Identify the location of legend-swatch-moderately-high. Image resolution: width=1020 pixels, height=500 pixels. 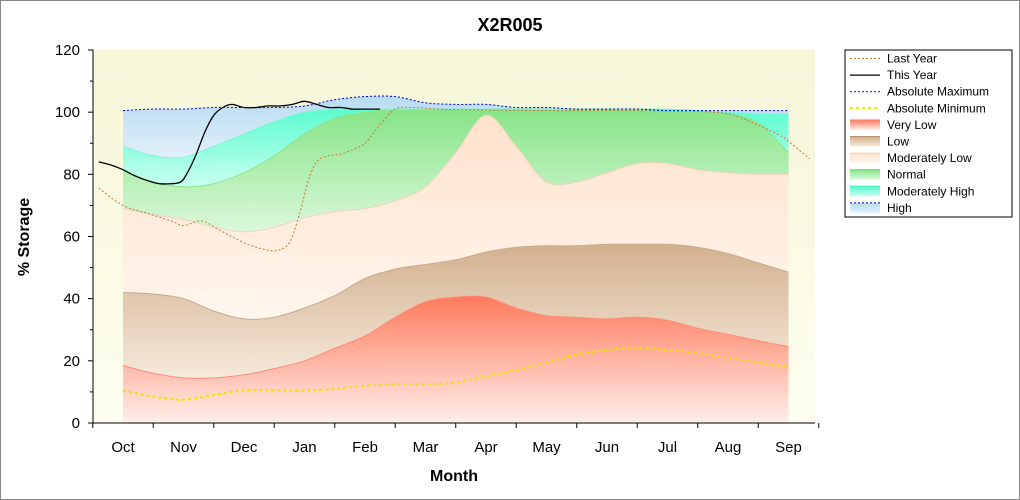
(865, 191).